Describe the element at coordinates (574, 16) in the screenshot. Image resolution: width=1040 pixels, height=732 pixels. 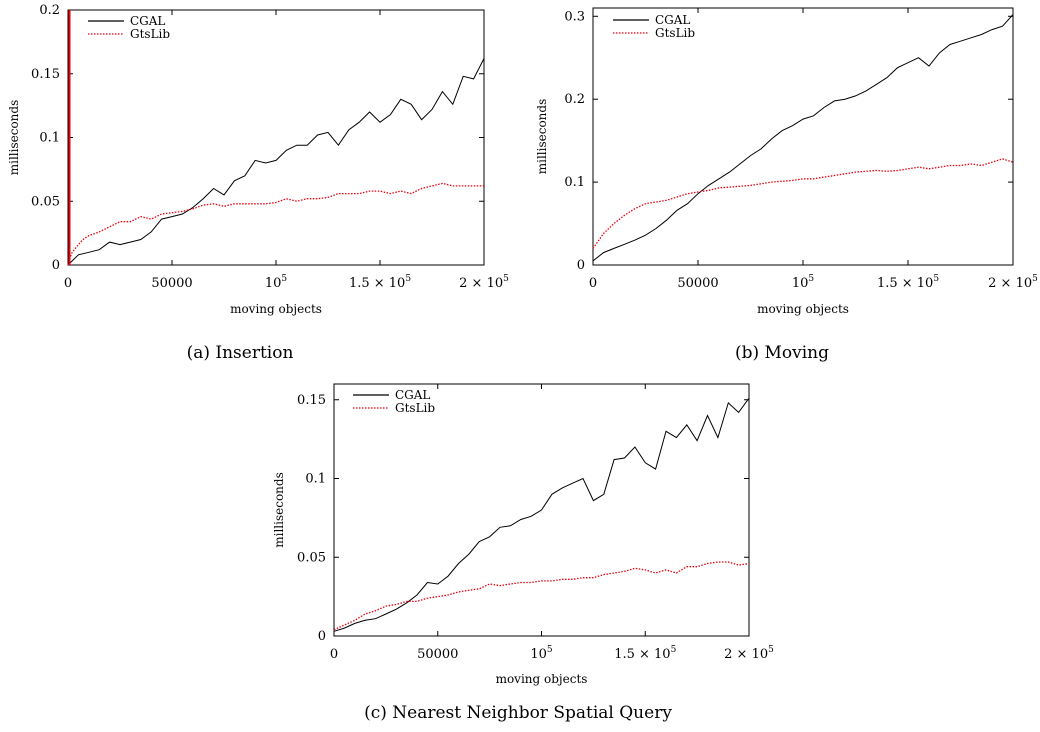
I see `y-tick-label: 0.3` at that location.